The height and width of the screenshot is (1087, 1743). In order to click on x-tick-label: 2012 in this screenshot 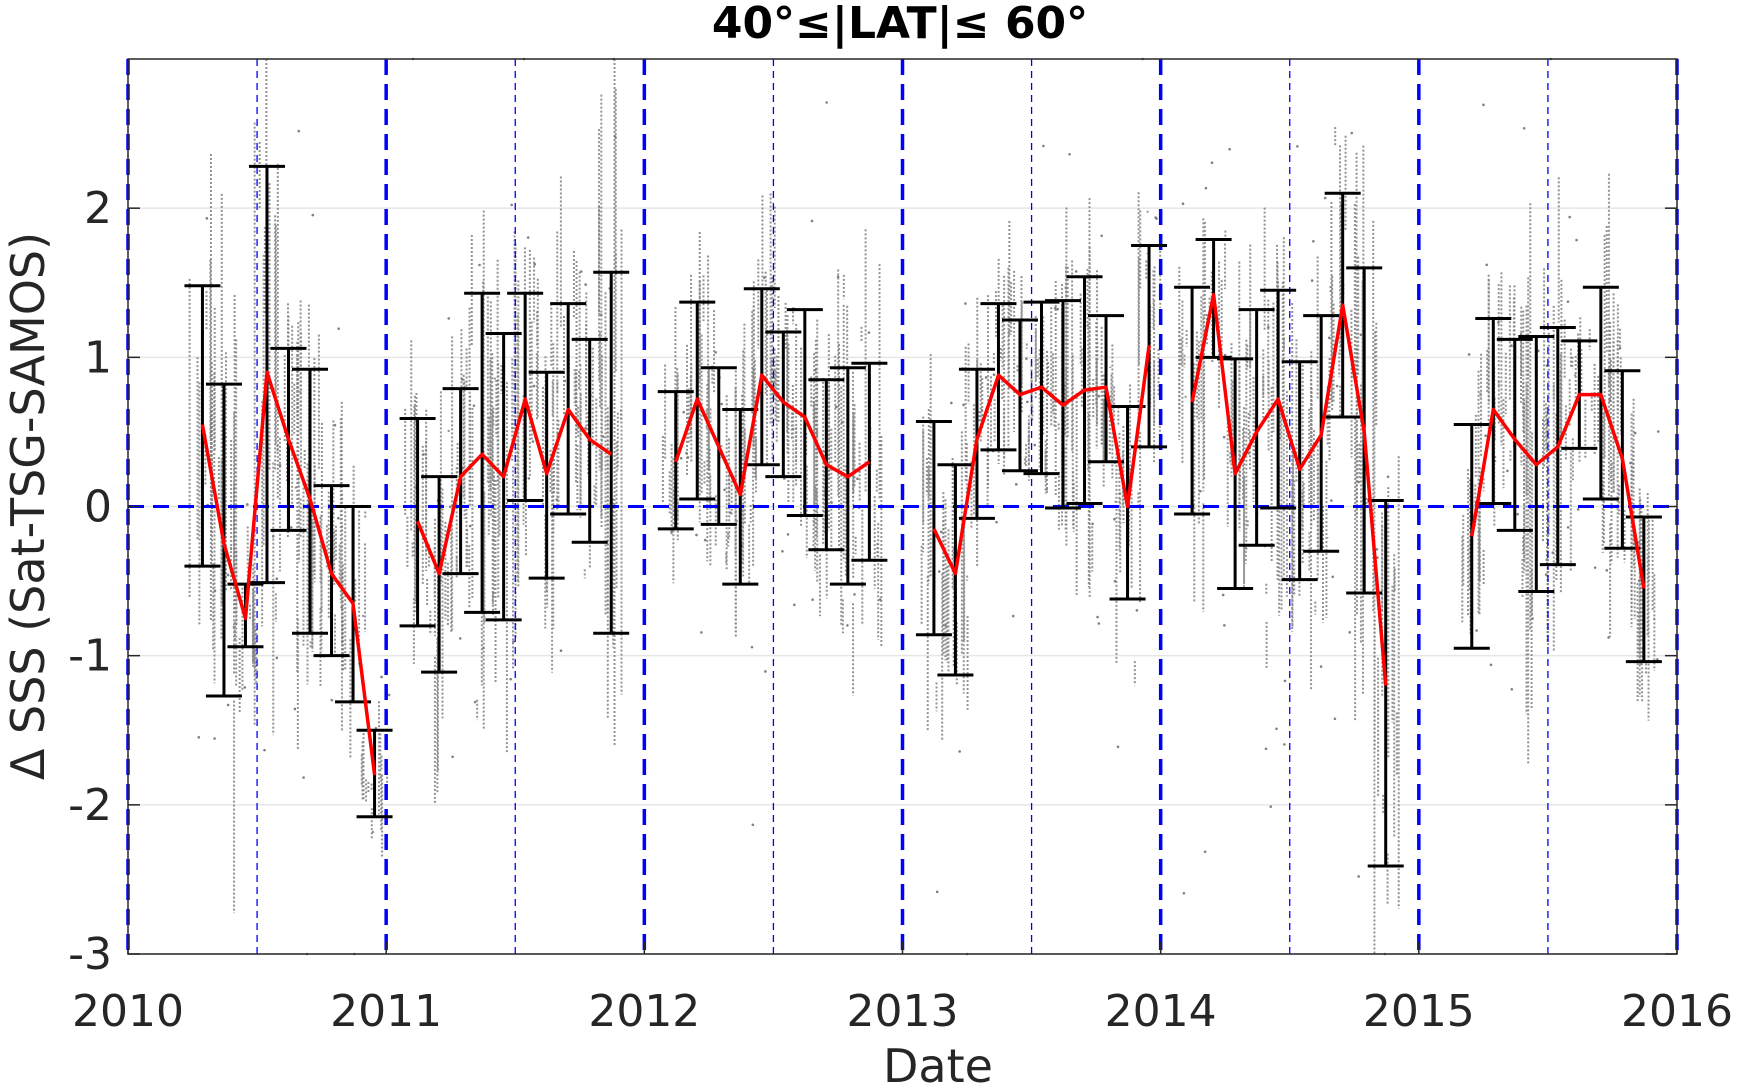, I will do `click(644, 1011)`.